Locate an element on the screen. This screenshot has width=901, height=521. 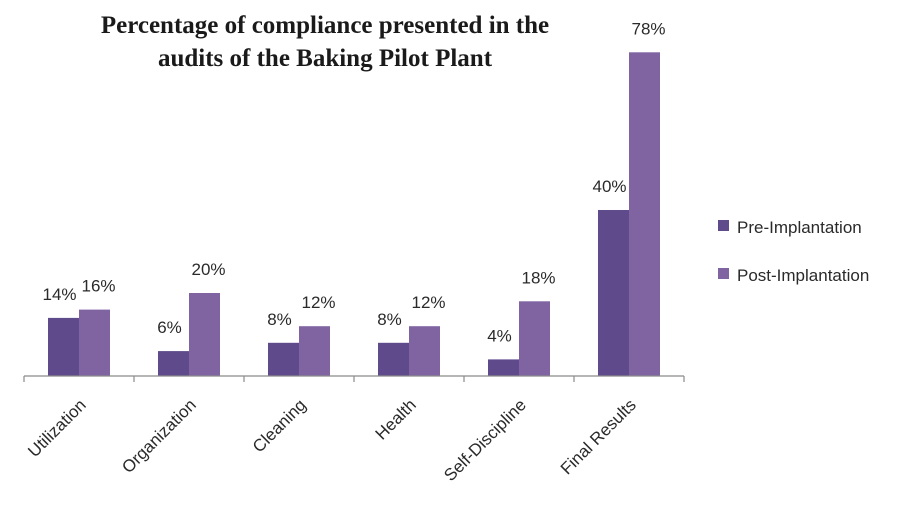
legend: Pre-Implantation Post-Implantation is located at coordinates (793, 251).